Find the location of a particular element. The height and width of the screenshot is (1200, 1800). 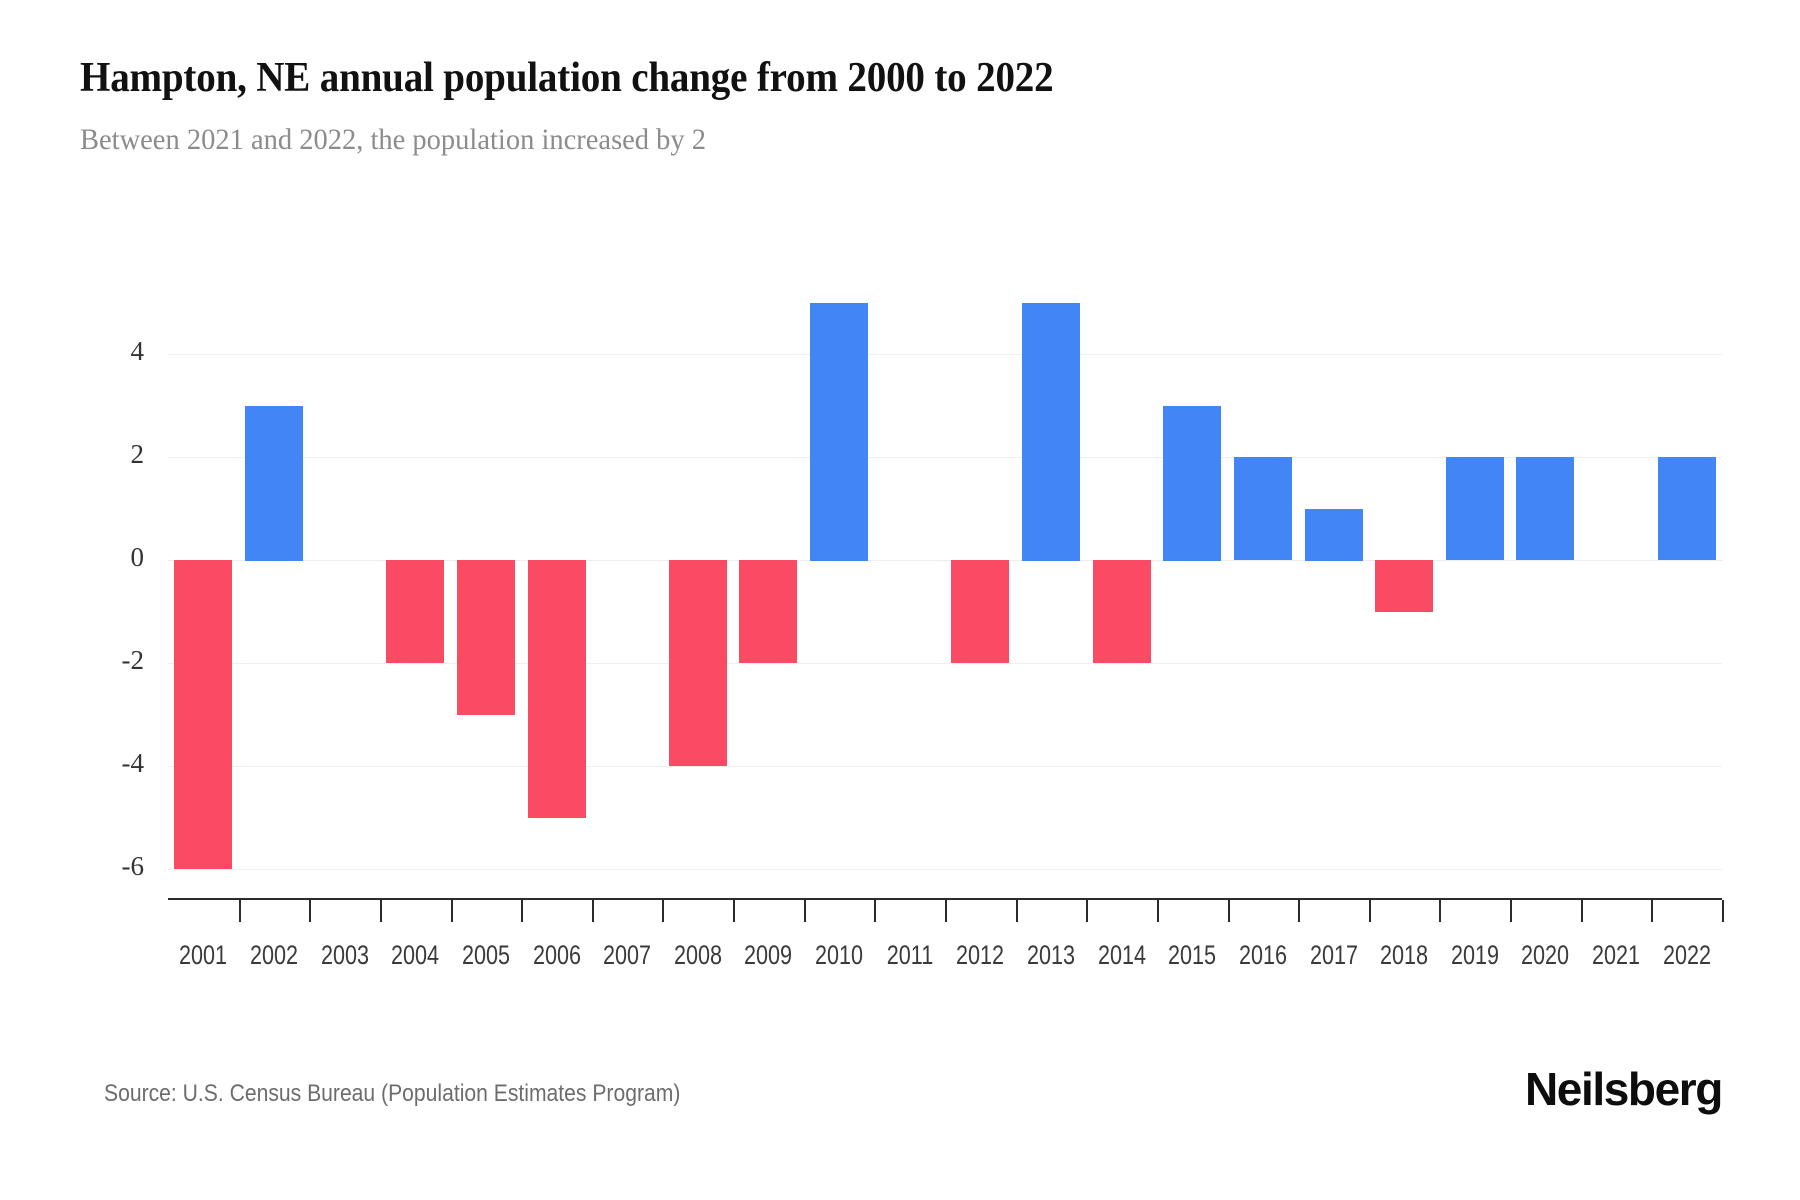

bar-2022 is located at coordinates (1687, 508).